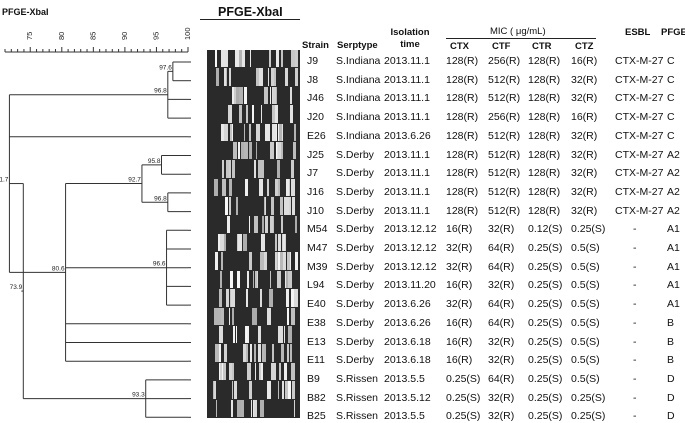  What do you see at coordinates (317, 229) in the screenshot?
I see `strain-cell: M54` at bounding box center [317, 229].